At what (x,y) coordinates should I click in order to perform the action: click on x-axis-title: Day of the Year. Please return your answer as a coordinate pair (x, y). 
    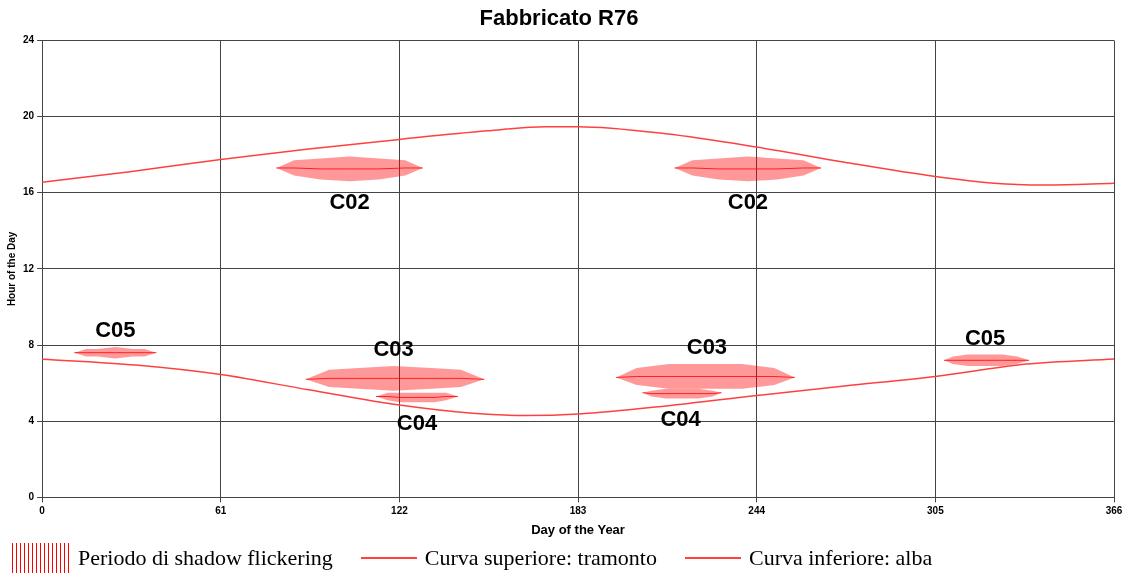
    Looking at the image, I should click on (578, 529).